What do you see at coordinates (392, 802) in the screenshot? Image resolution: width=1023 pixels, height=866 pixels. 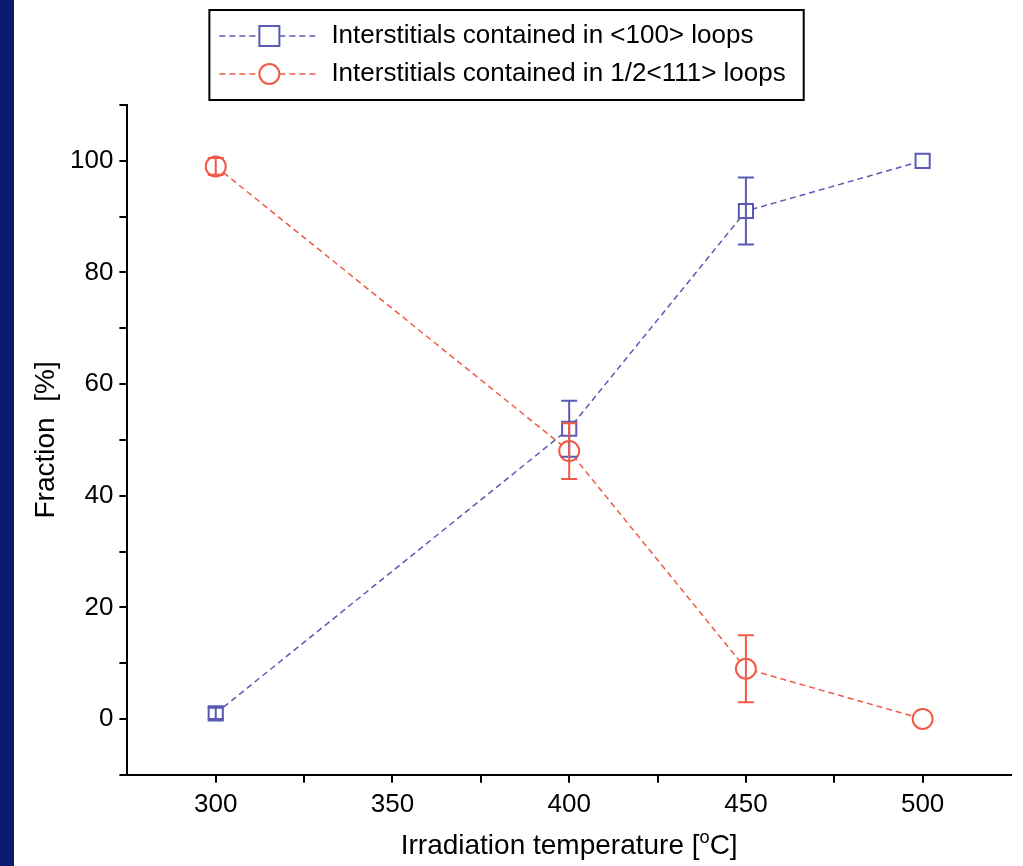 I see `x-tick-label: 350` at bounding box center [392, 802].